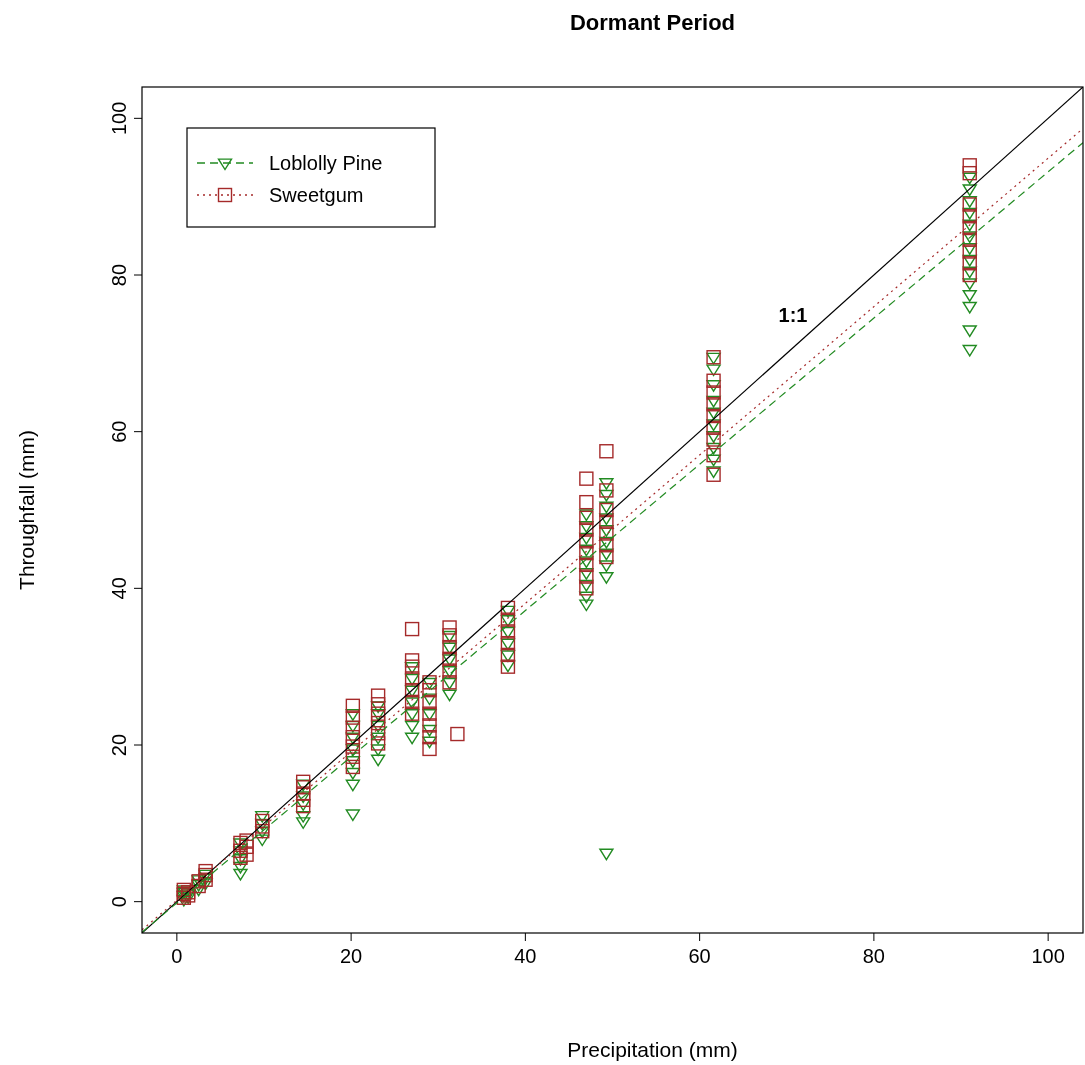  What do you see at coordinates (351, 956) in the screenshot?
I see `x-tick-label: 20` at bounding box center [351, 956].